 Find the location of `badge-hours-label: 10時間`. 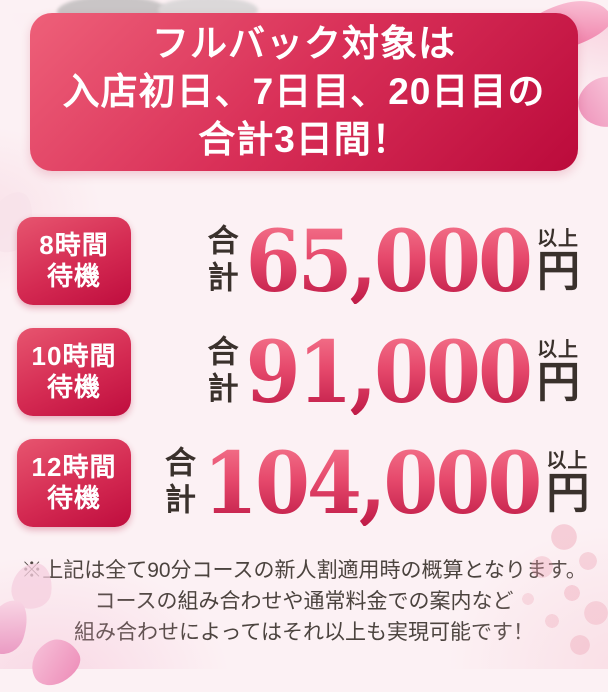

badge-hours-label: 10時間 is located at coordinates (74, 356).